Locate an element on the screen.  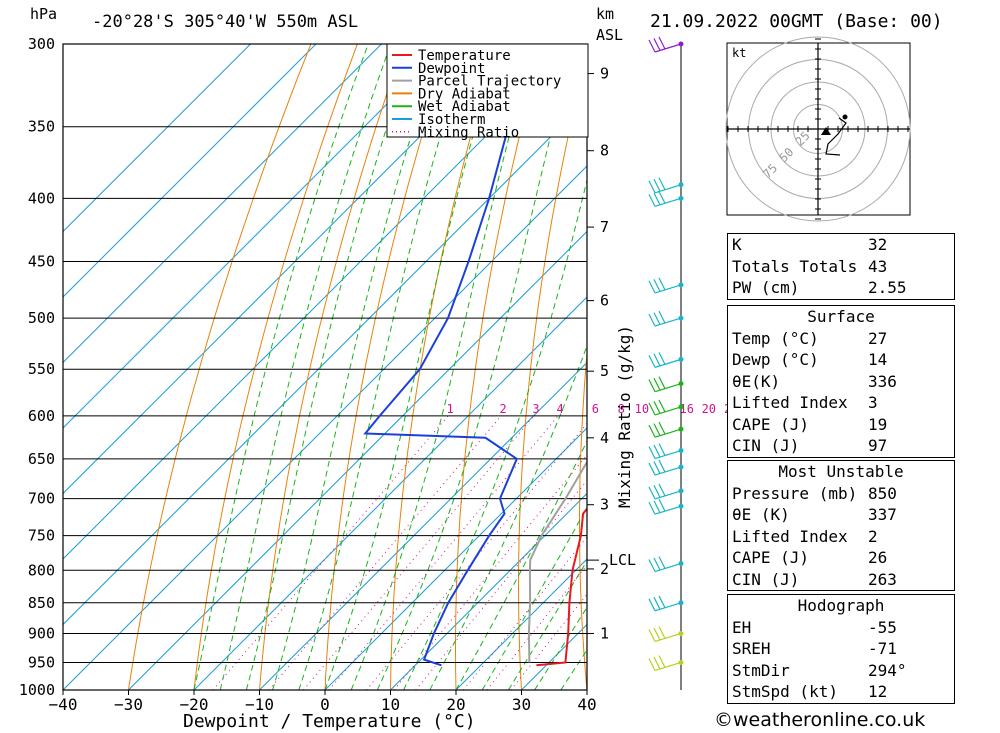
temperature-tick-label: 20 is located at coordinates (455, 704).